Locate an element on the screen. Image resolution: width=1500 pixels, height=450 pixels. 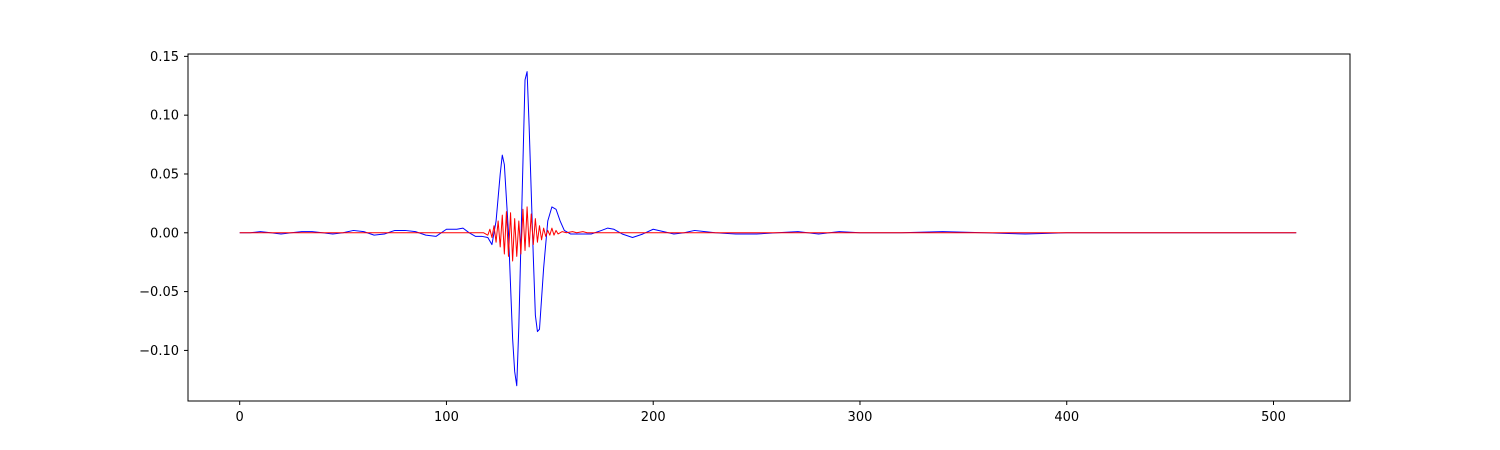
y-tick-label: 0.00 is located at coordinates (164, 233).